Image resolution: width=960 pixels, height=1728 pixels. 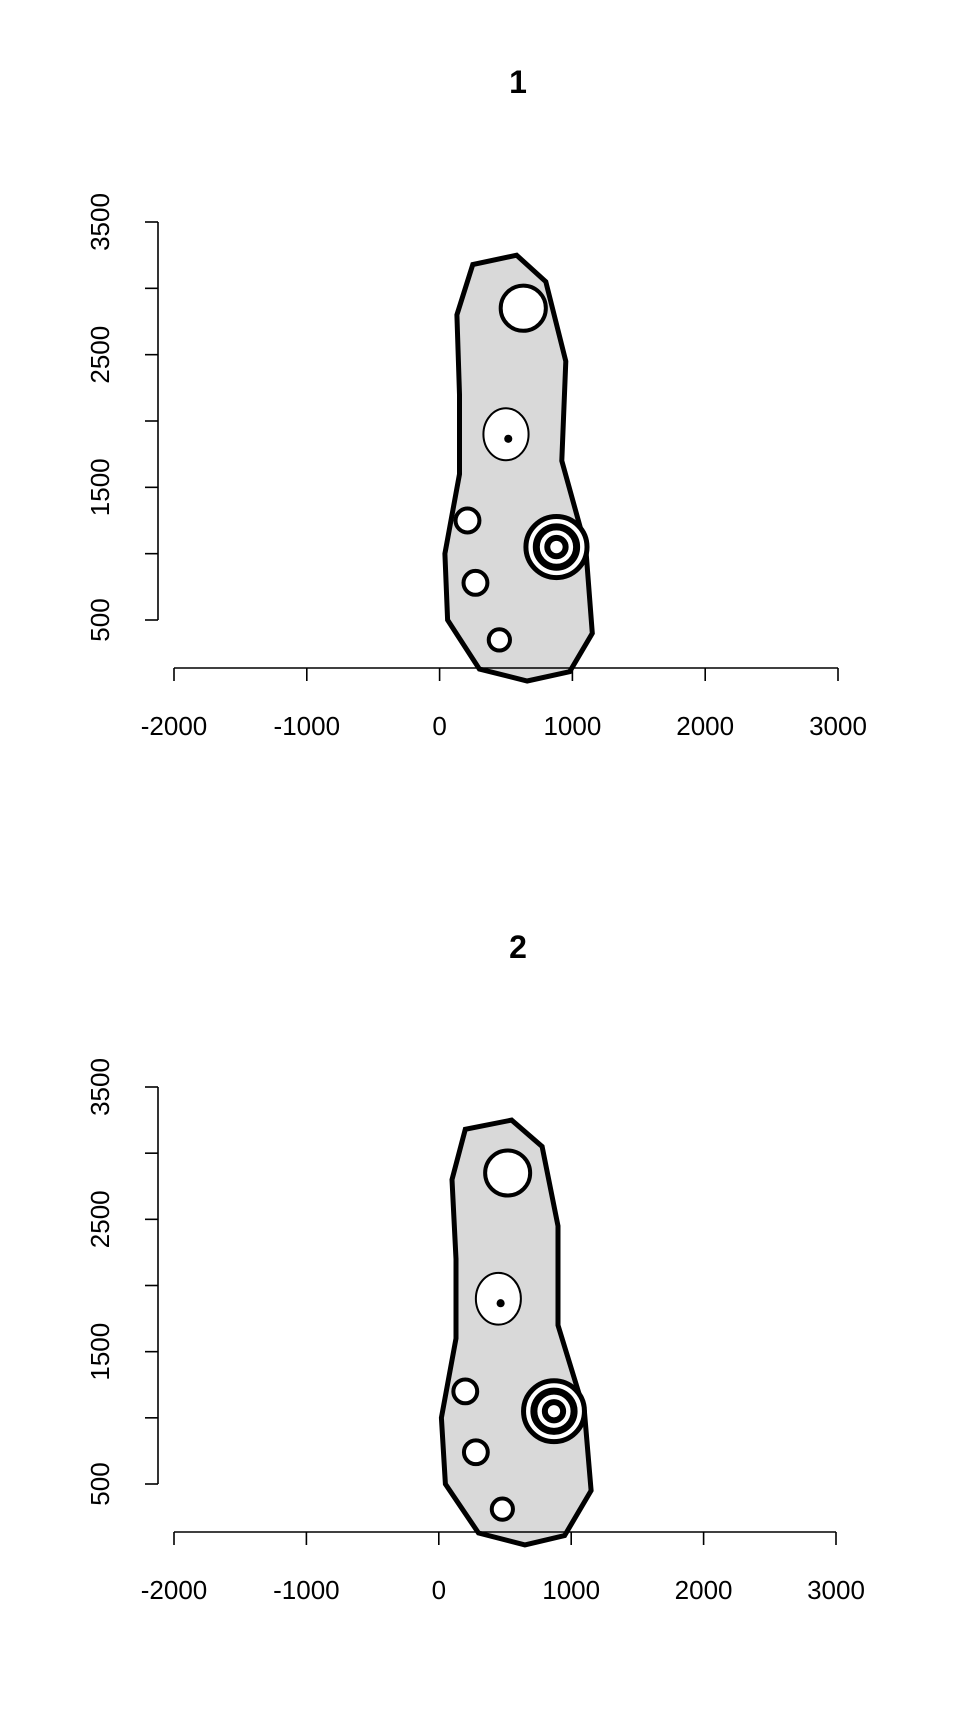 What do you see at coordinates (518, 82) in the screenshot?
I see `chart-title: 1` at bounding box center [518, 82].